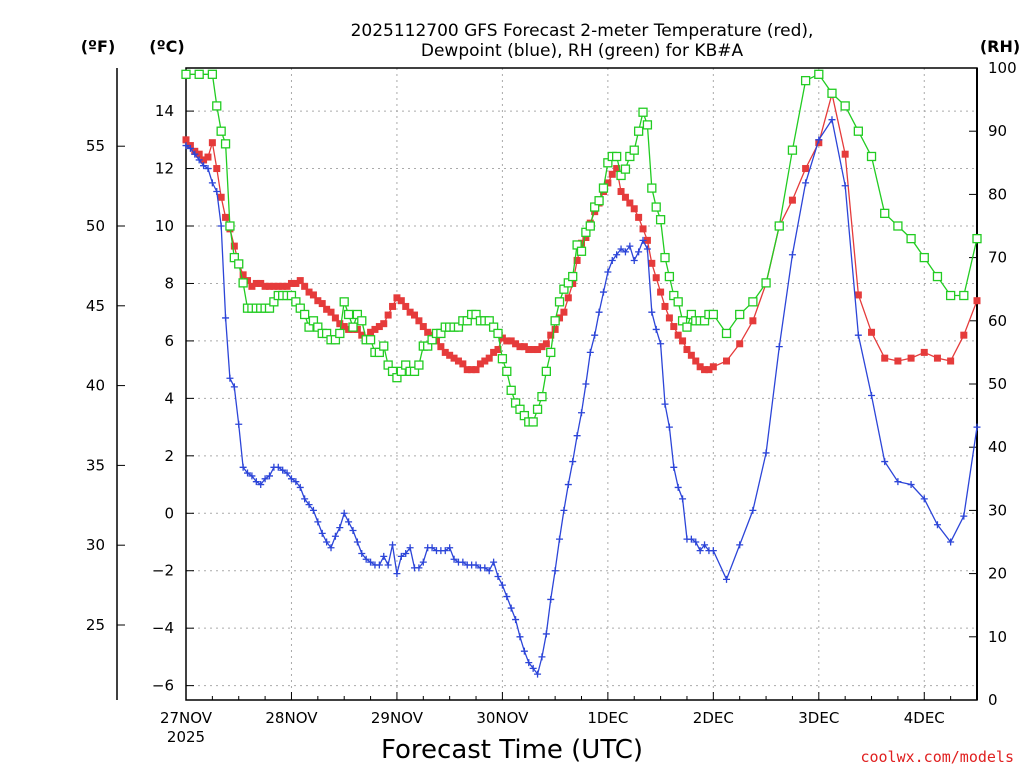  Describe the element at coordinates (607, 718) in the screenshot. I see `x-tick-label: 1DEC` at that location.